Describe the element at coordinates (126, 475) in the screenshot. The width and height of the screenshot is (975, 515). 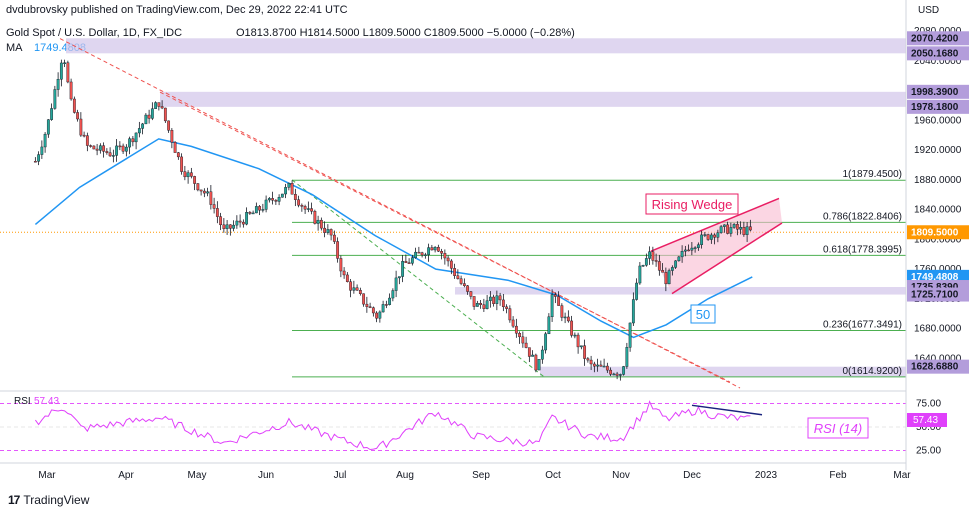
I see `time-tick-label: Apr` at that location.